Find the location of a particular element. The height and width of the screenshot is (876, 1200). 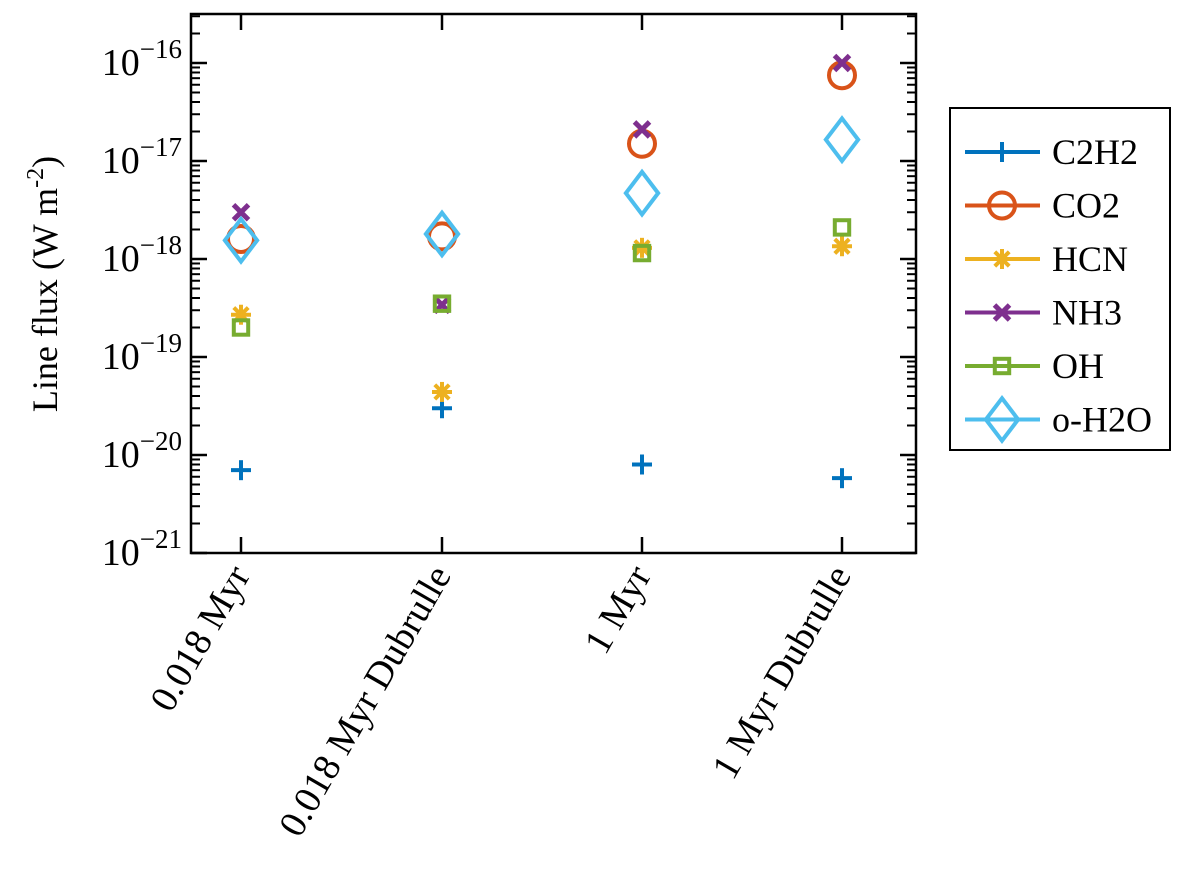

x-tick-label: 0.018 Myr Dubrulle is located at coordinates (365, 701).